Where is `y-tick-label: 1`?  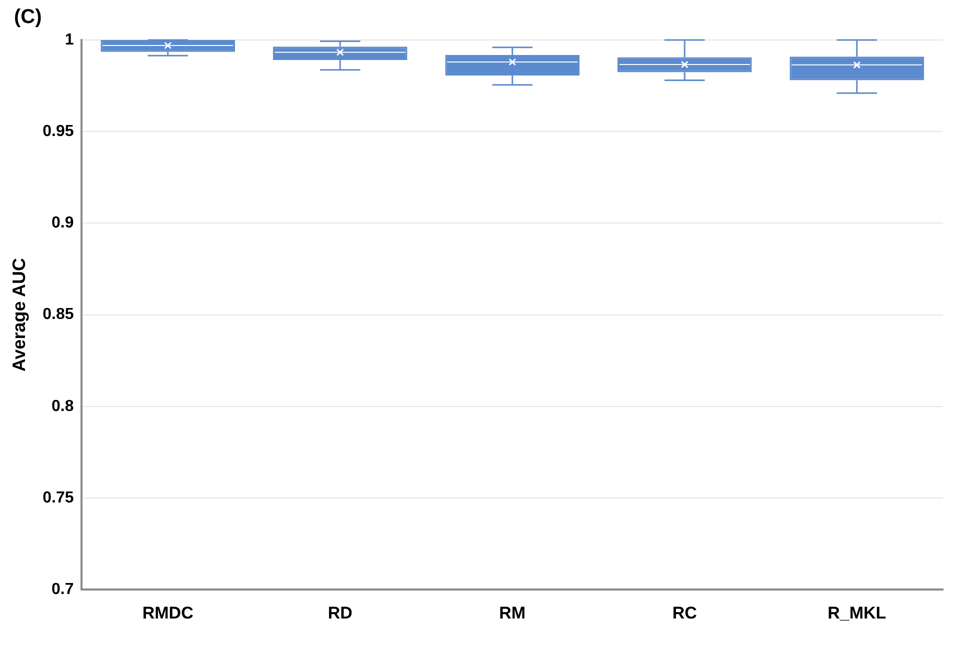 y-tick-label: 1 is located at coordinates (69, 39).